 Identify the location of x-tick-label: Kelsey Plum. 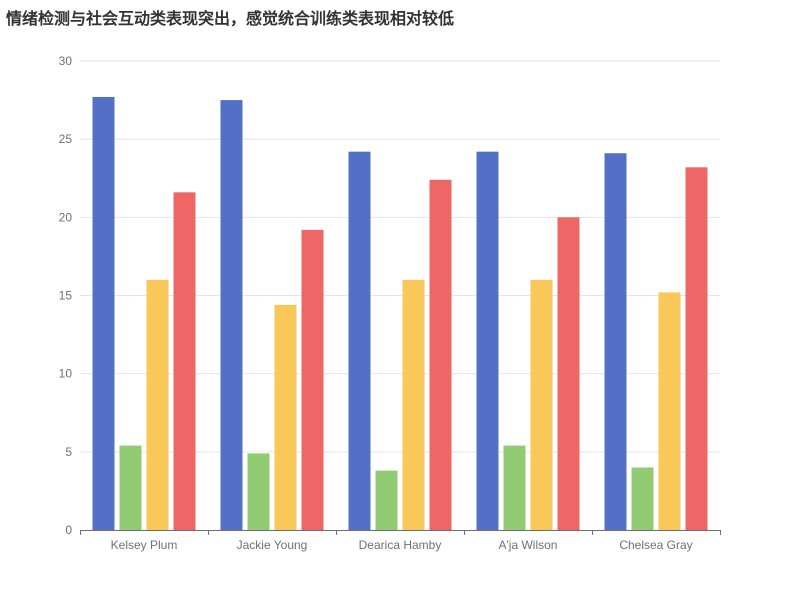
(144, 545).